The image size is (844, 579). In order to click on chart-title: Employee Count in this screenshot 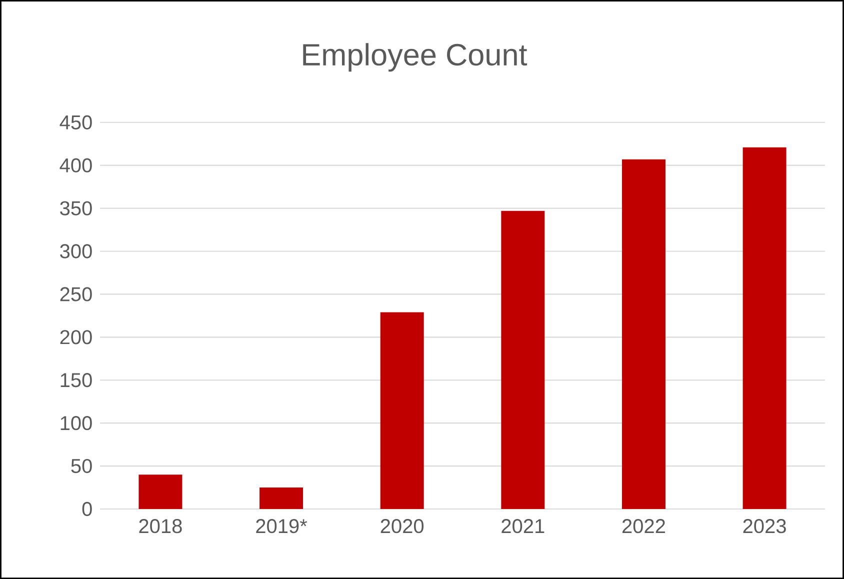, I will do `click(415, 57)`.